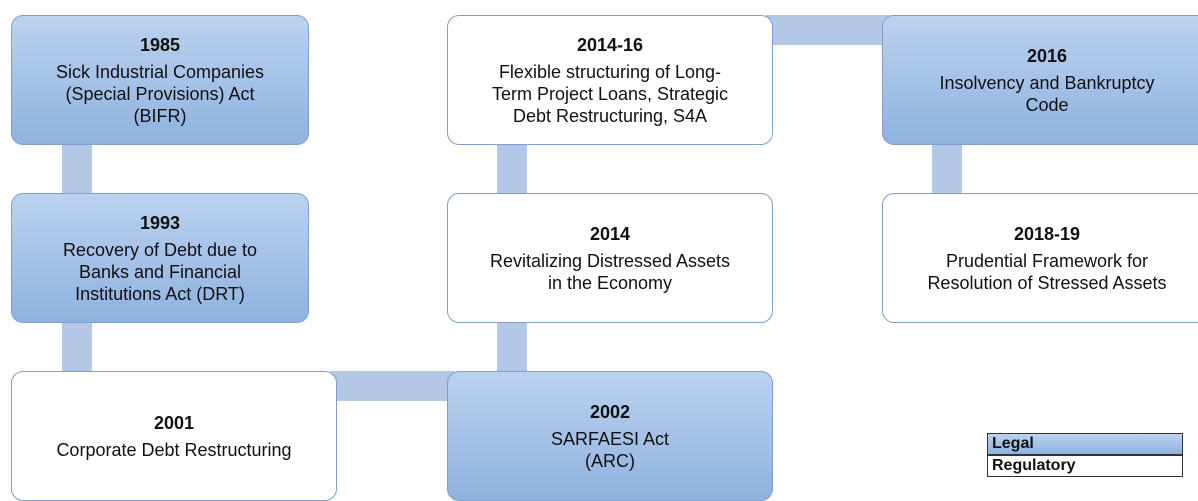 Image resolution: width=1198 pixels, height=501 pixels. What do you see at coordinates (610, 44) in the screenshot?
I see `year: 2014-16` at bounding box center [610, 44].